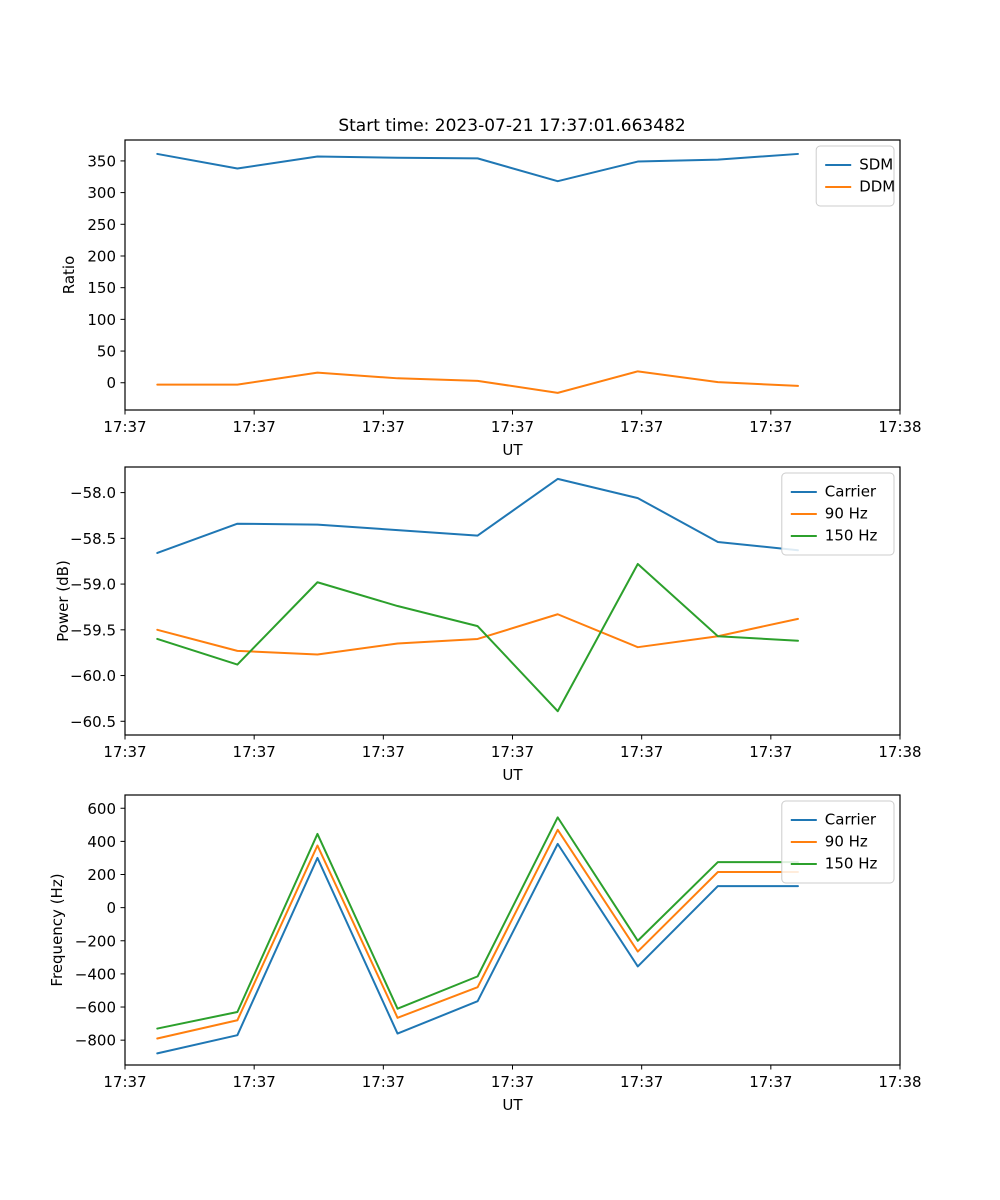  I want to click on legend-box-power, so click(838, 514).